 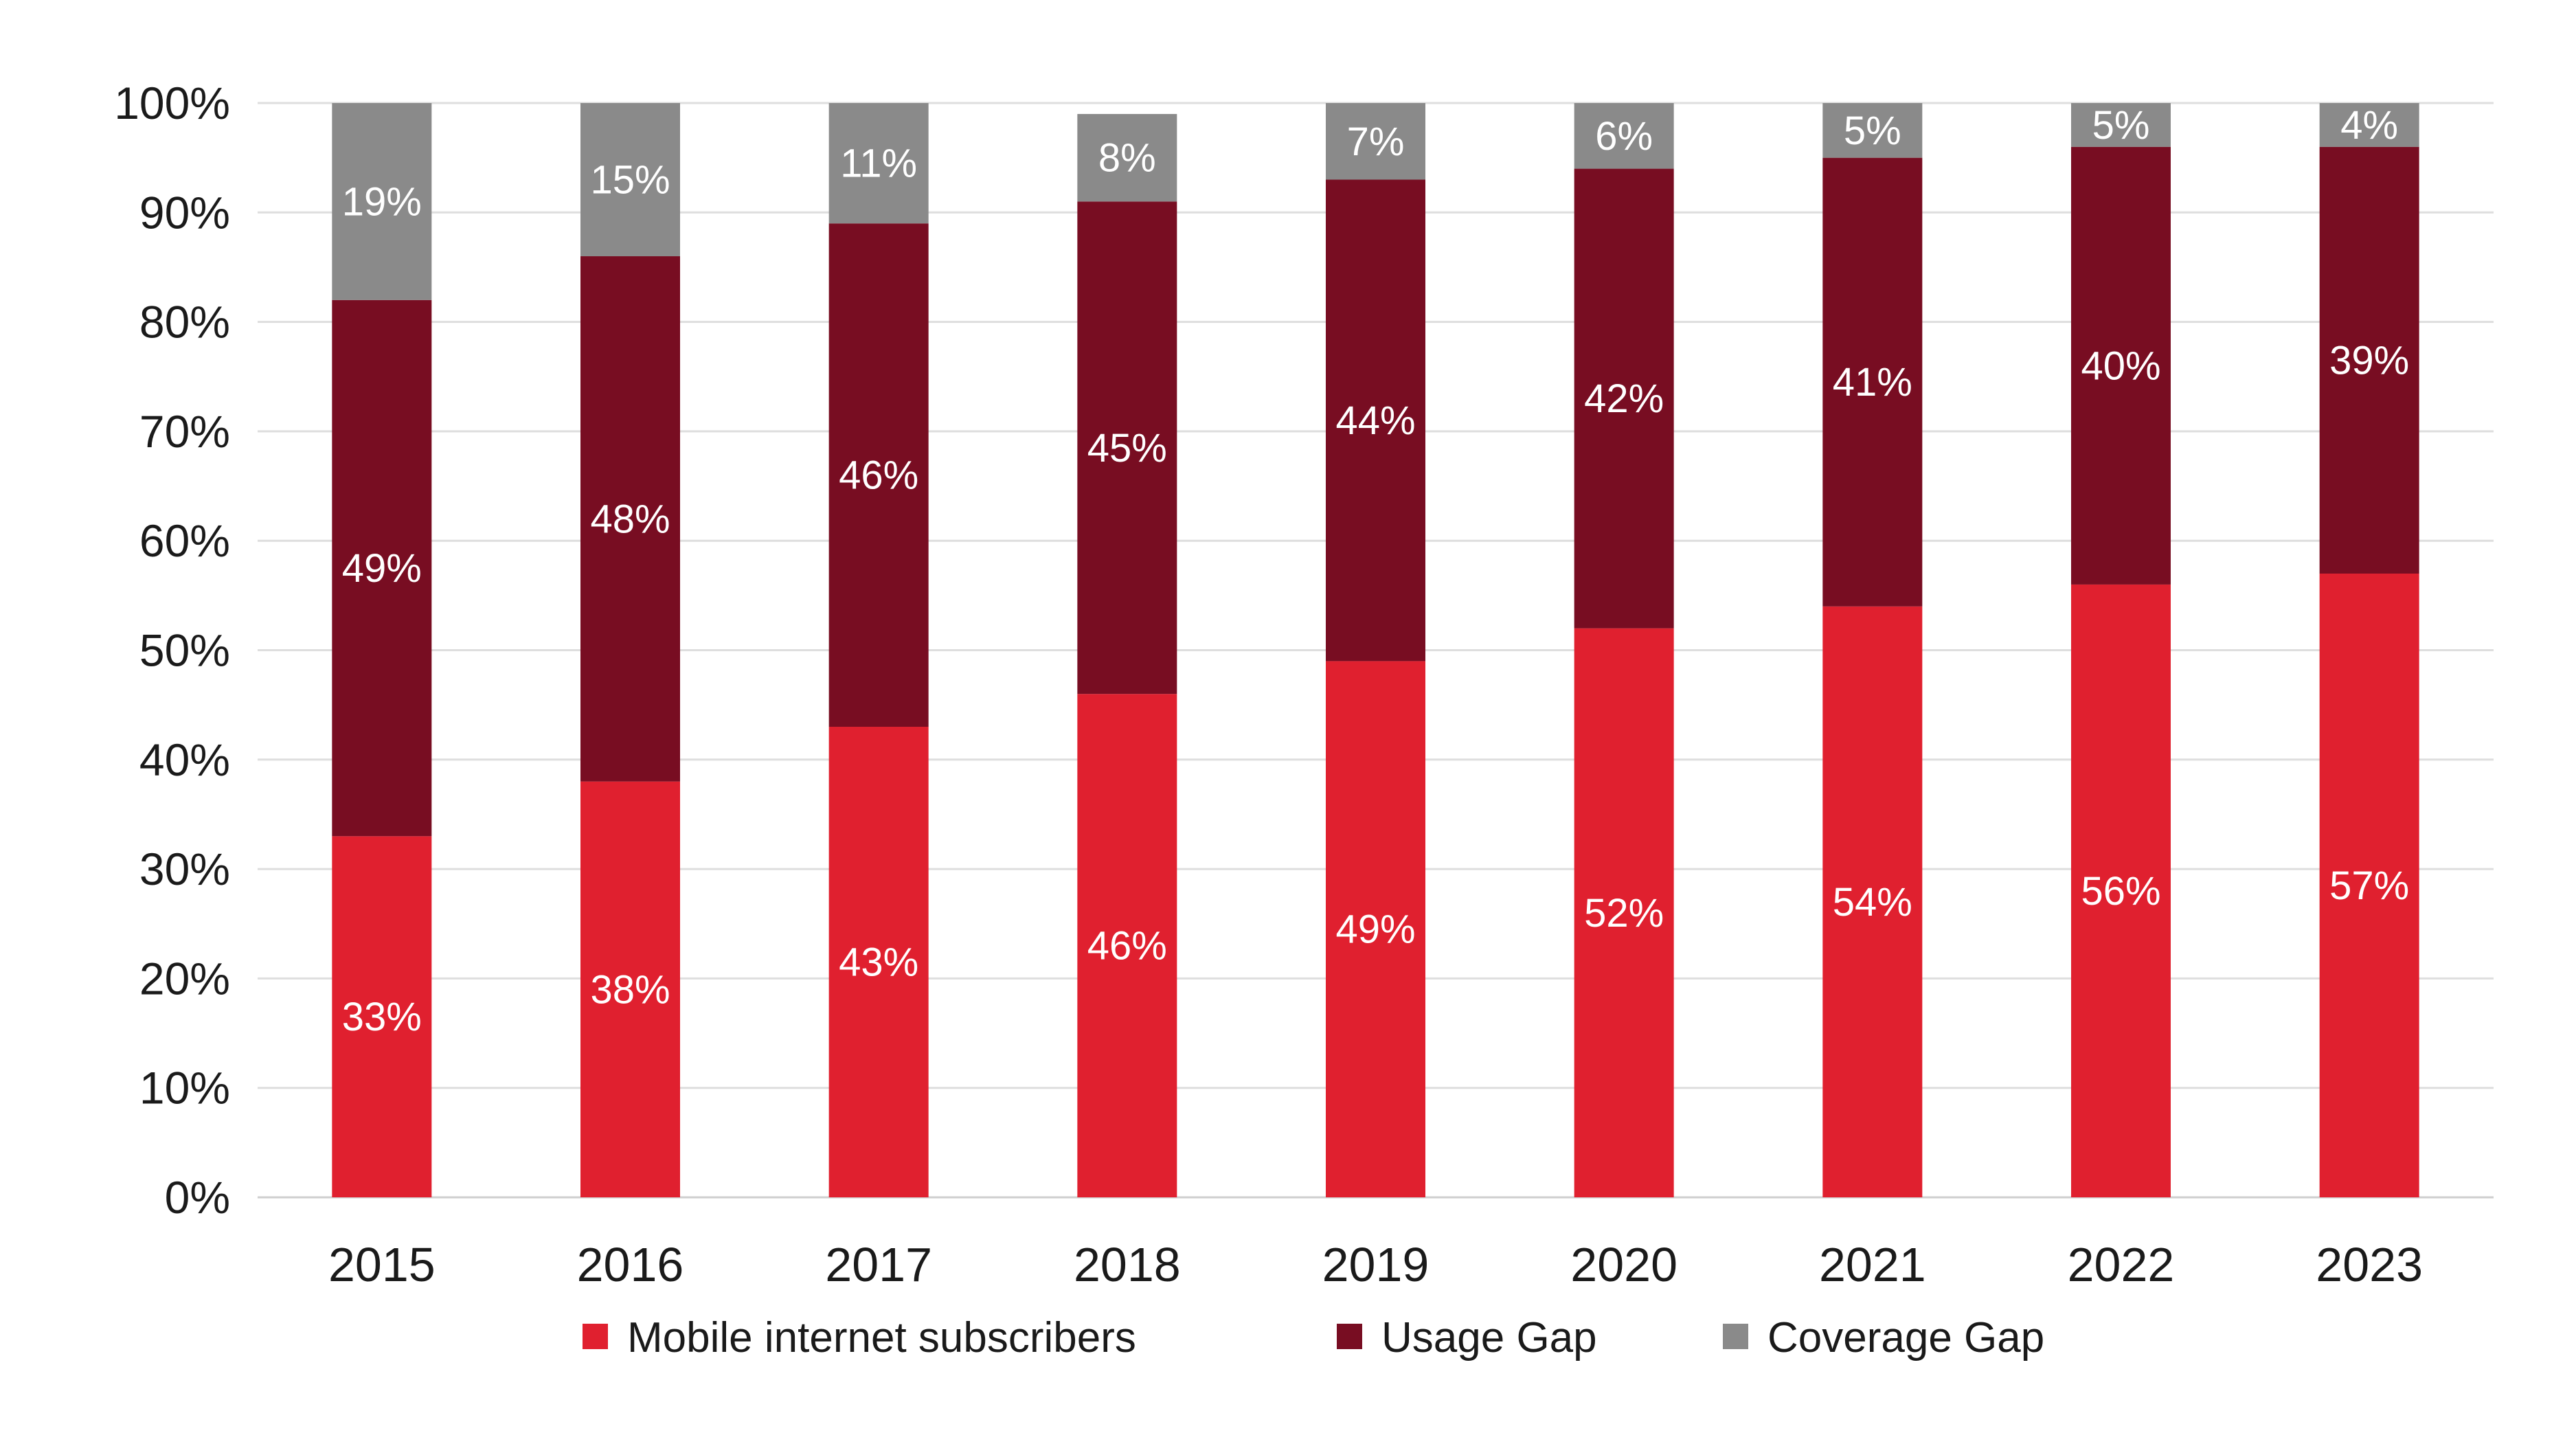 I want to click on data-label: 42%, so click(x=1624, y=398).